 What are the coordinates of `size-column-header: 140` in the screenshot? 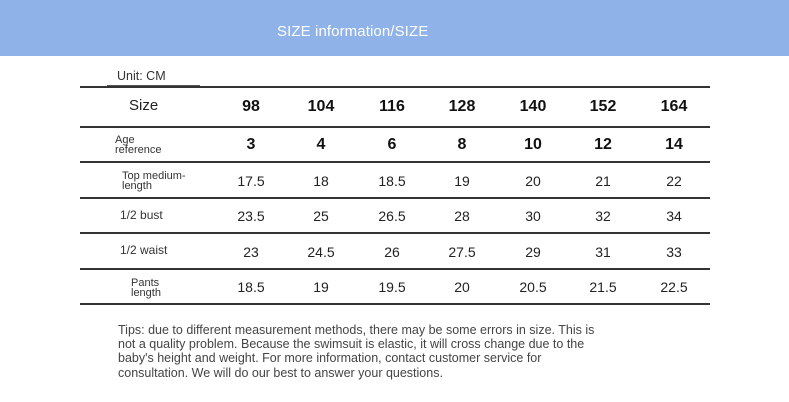 It's located at (533, 106).